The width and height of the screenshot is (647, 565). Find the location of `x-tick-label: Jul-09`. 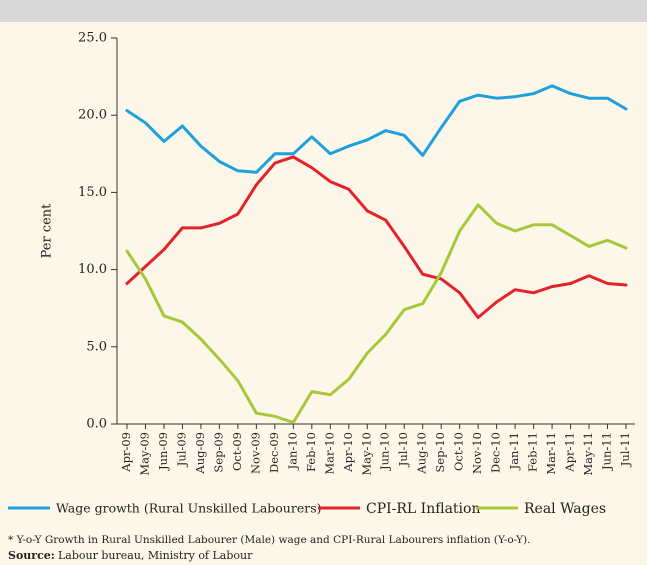

x-tick-label: Jul-09 is located at coordinates (181, 449).